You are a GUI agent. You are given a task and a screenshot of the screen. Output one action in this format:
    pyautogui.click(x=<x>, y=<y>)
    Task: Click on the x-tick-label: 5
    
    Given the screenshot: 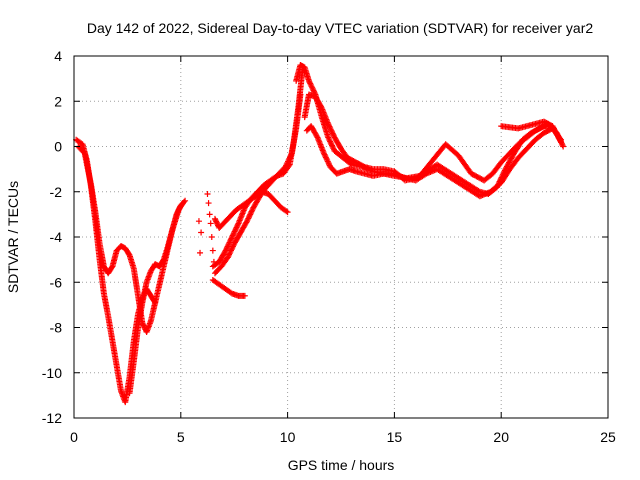 What is the action you would take?
    pyautogui.click(x=181, y=437)
    